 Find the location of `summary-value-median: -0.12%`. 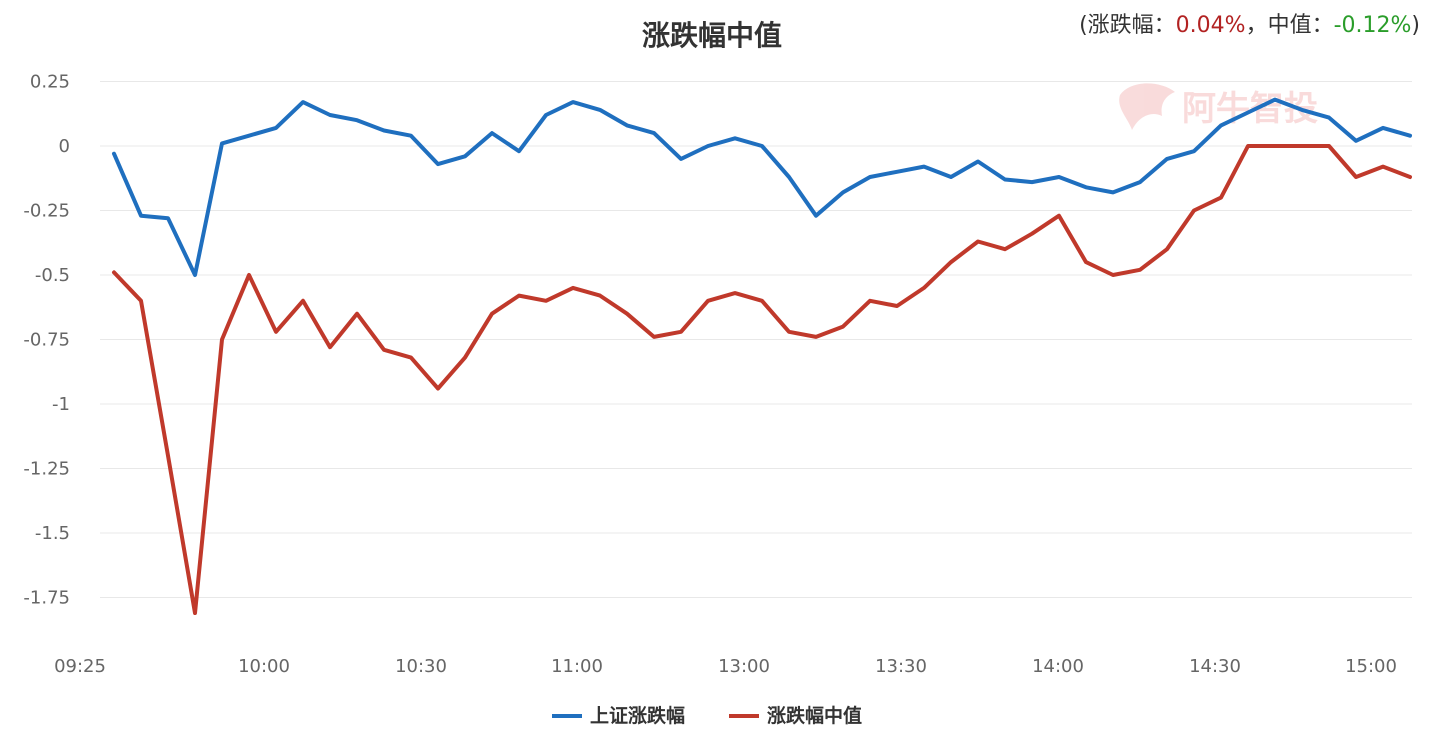

summary-value-median: -0.12% is located at coordinates (1373, 25).